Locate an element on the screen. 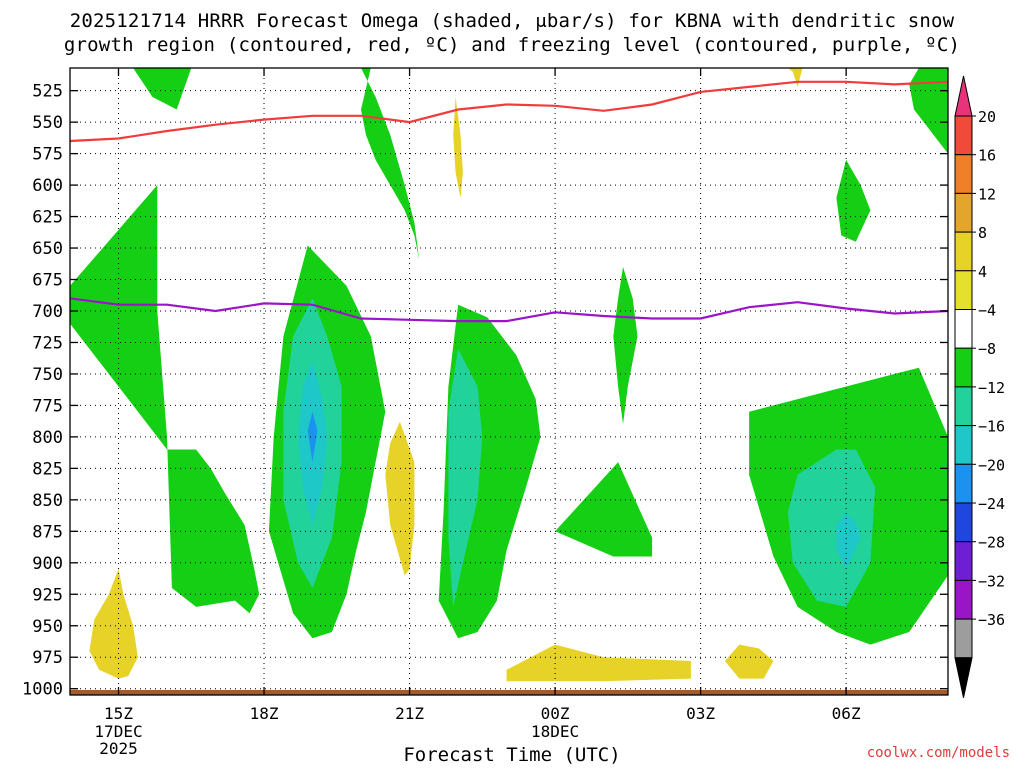 The height and width of the screenshot is (768, 1024). freezing-level-line is located at coordinates (509, 310).